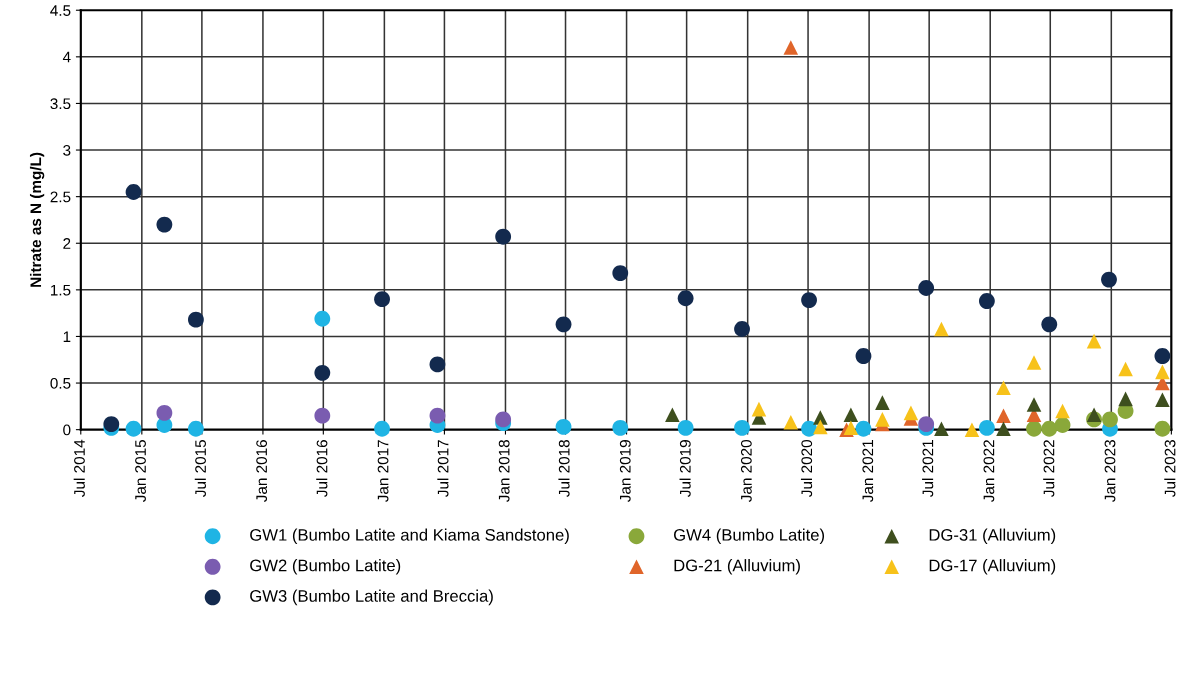  Describe the element at coordinates (37, 219) in the screenshot. I see `y-axis-title: Nitrate as N (mg/L)` at that location.